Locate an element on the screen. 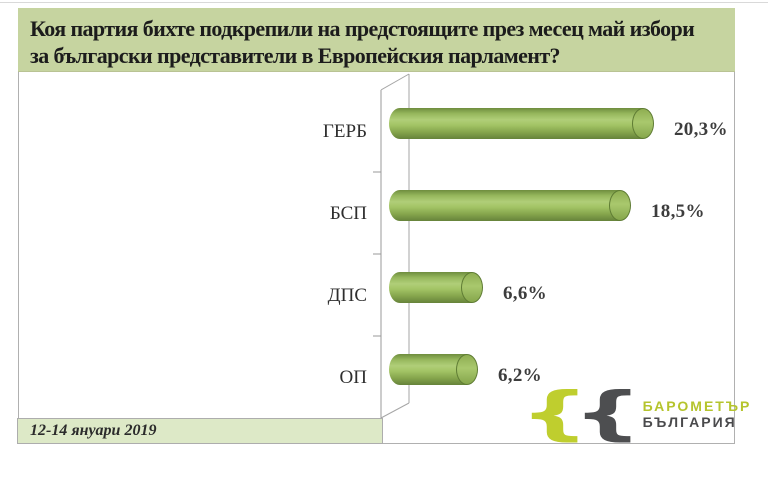 The width and height of the screenshot is (768, 498). logo-brace-dark-icon: { is located at coordinates (608, 413).